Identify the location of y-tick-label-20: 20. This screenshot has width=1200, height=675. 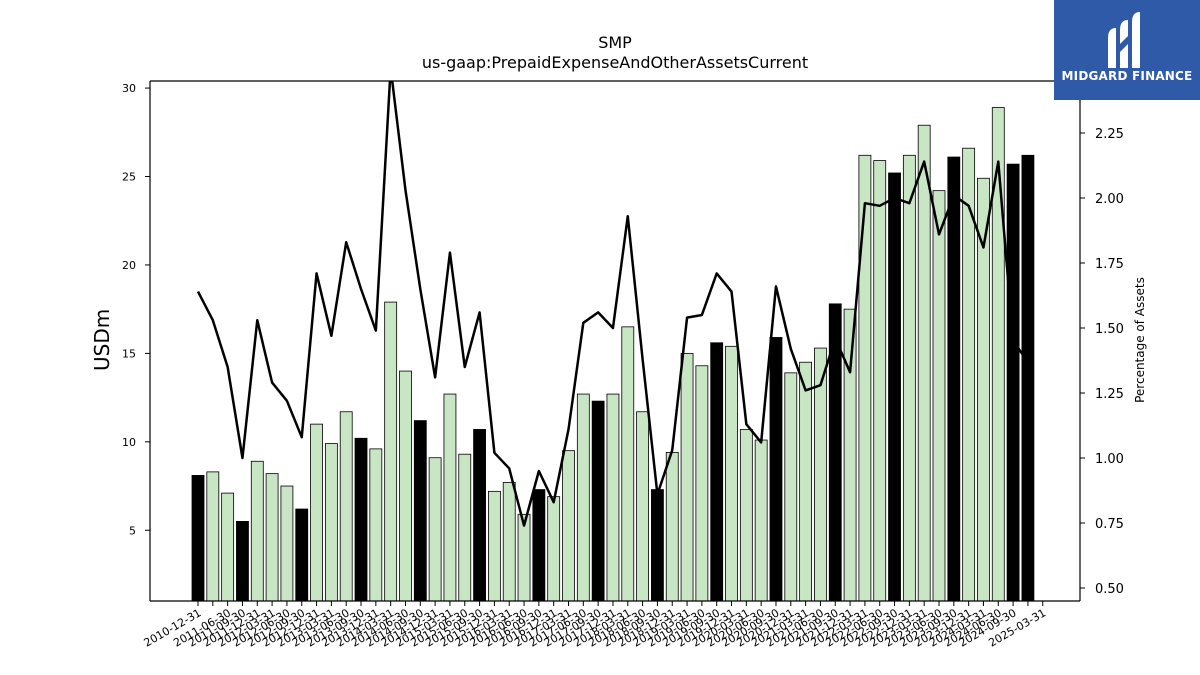
(129, 265).